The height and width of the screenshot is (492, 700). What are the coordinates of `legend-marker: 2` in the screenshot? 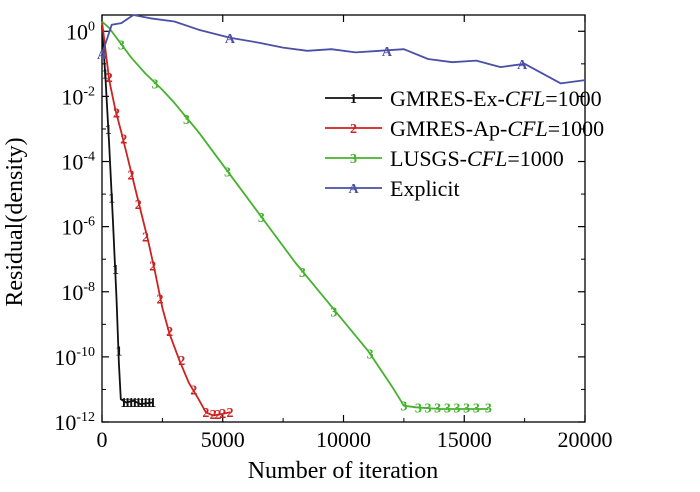 It's located at (353, 129).